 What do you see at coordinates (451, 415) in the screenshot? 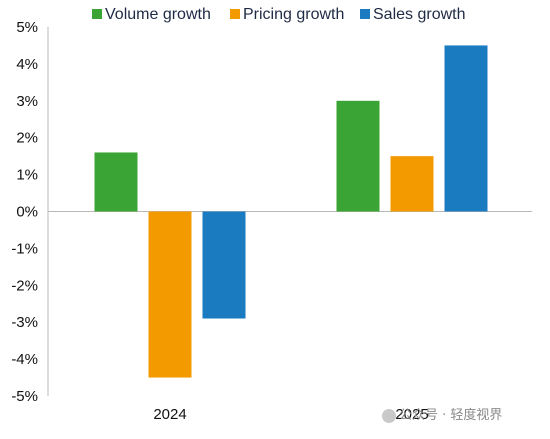
I see `watermark-text: 公众号 · 轻度视界` at bounding box center [451, 415].